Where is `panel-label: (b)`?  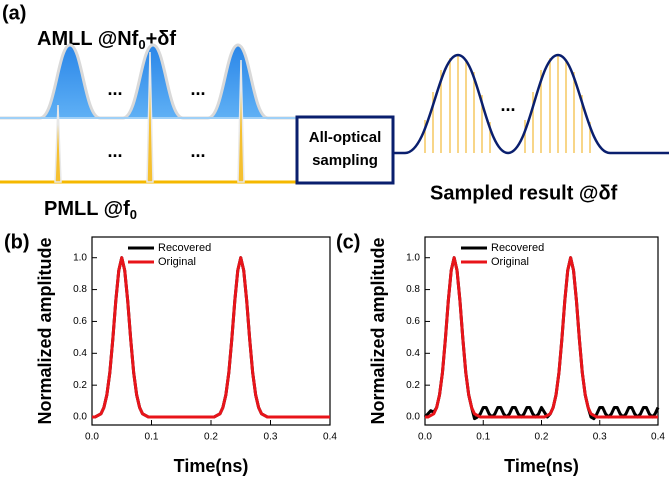
panel-label: (b) is located at coordinates (17, 242).